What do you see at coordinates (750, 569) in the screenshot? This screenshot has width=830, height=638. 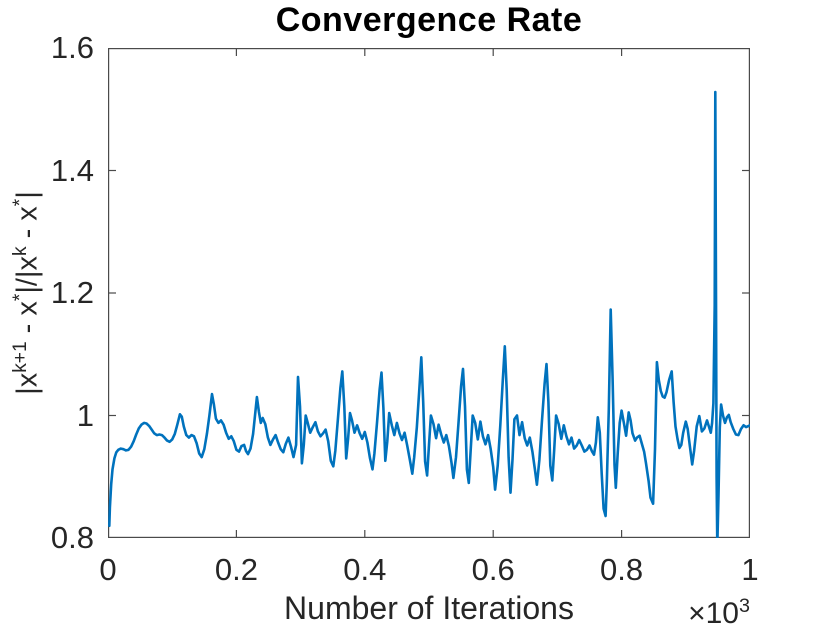 I see `x-tick-label: 1` at bounding box center [750, 569].